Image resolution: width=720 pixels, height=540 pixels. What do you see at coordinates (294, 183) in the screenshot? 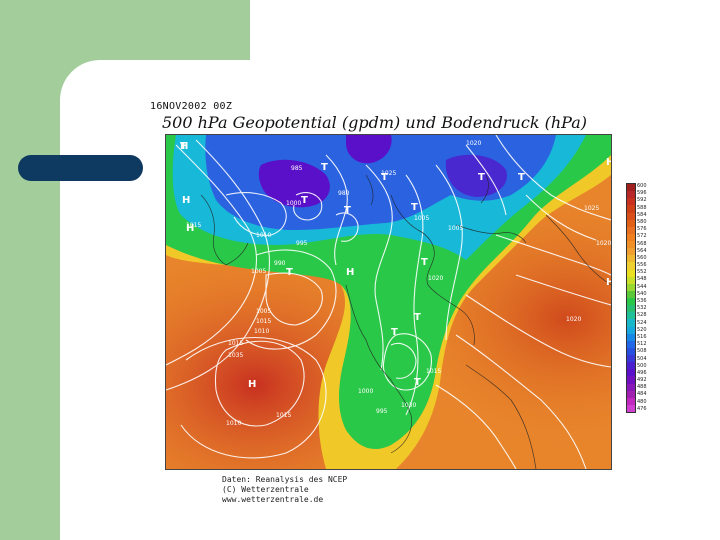
I see `field-deep-low-west` at bounding box center [294, 183].